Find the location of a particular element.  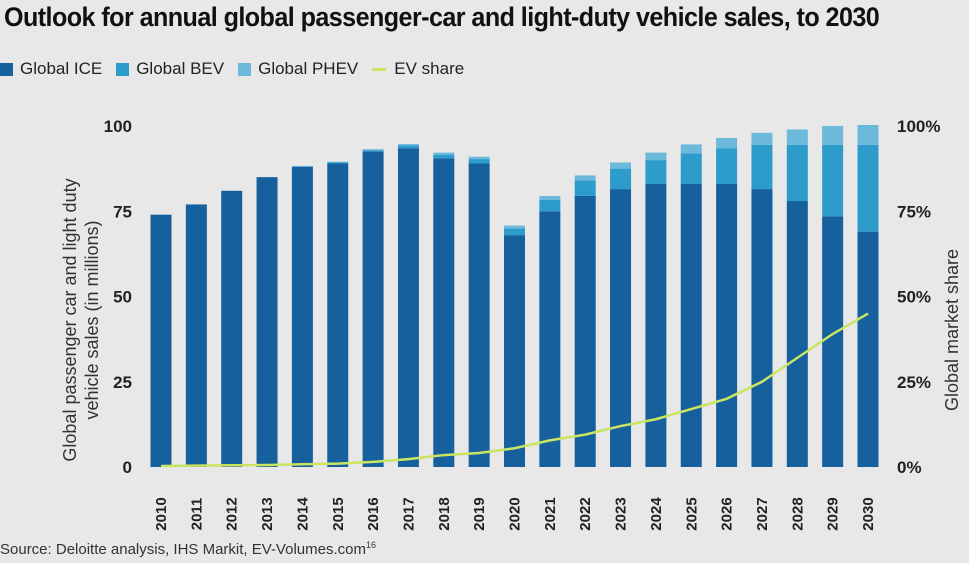

bar-global-bev-2018 is located at coordinates (444, 156).